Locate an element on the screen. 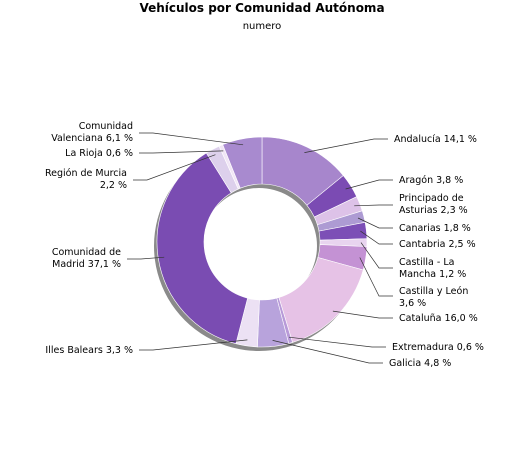  label-comunidad-de-madrid-line-1: Comunidad de is located at coordinates (86, 252).